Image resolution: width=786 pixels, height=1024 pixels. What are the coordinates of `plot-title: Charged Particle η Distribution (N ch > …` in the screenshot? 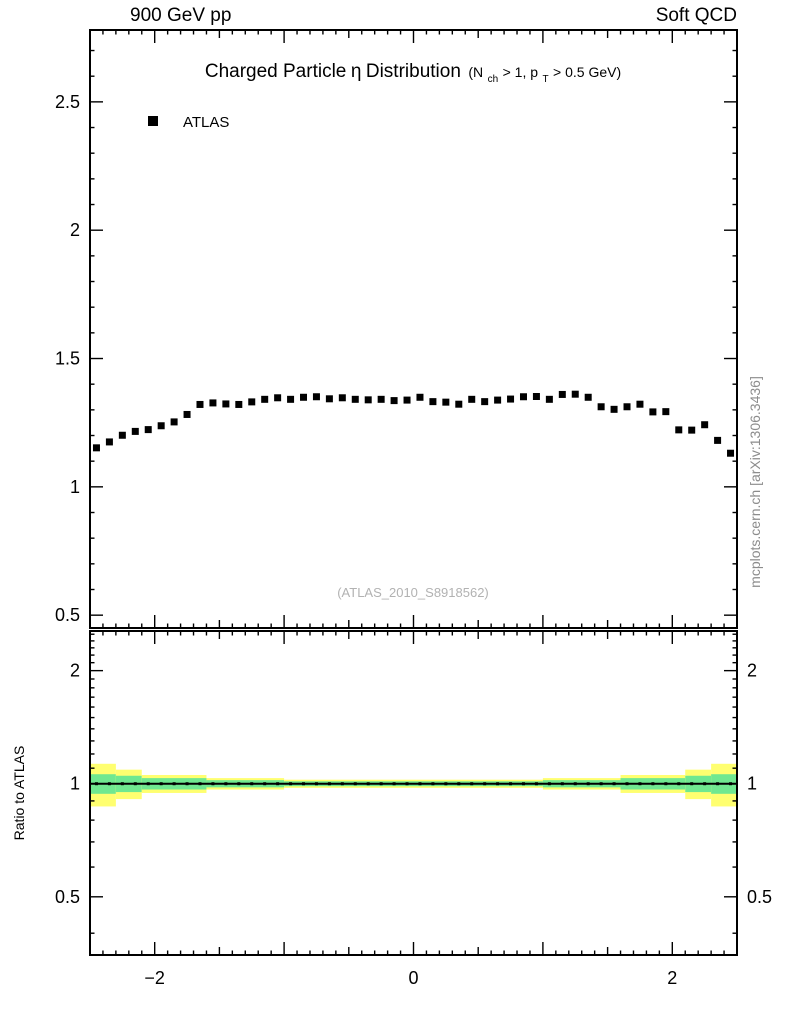 It's located at (413, 73).